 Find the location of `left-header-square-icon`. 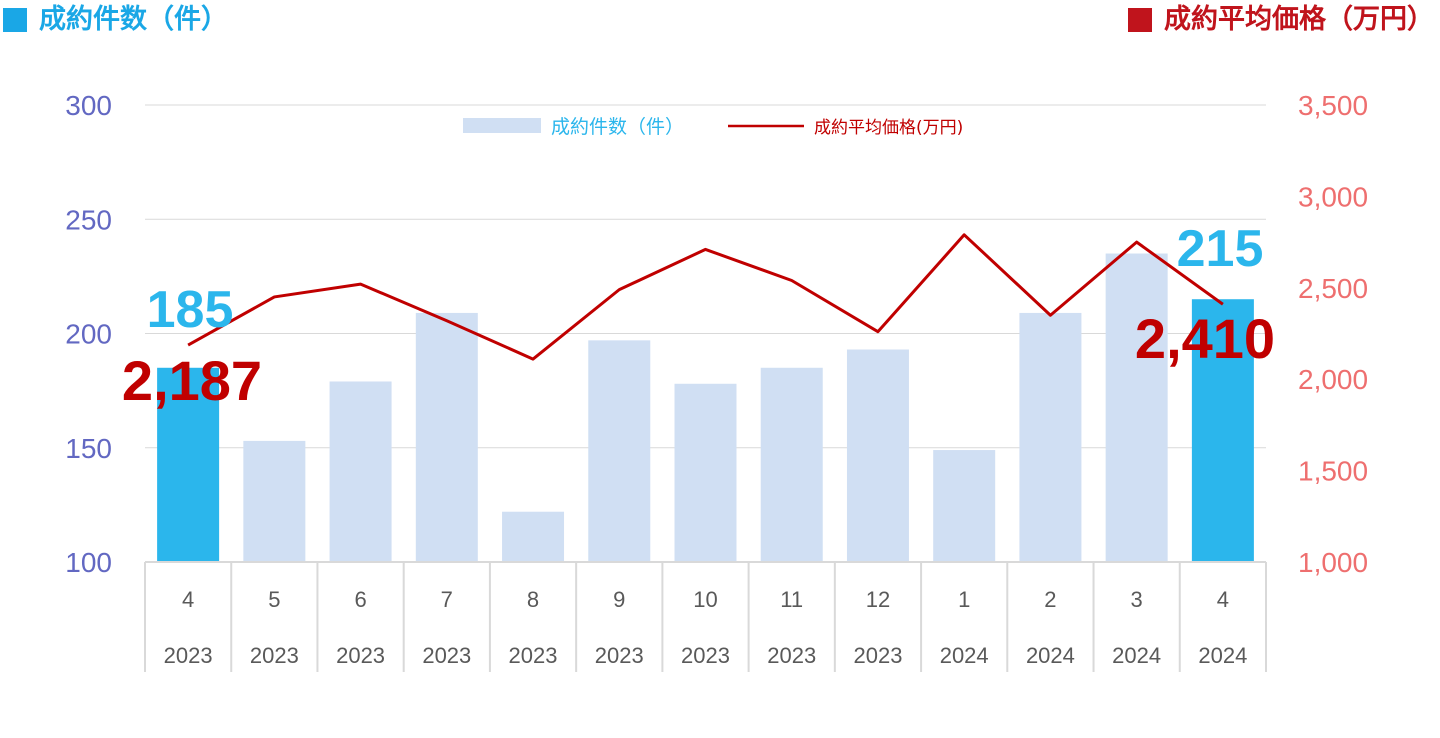

left-header-square-icon is located at coordinates (15, 20).